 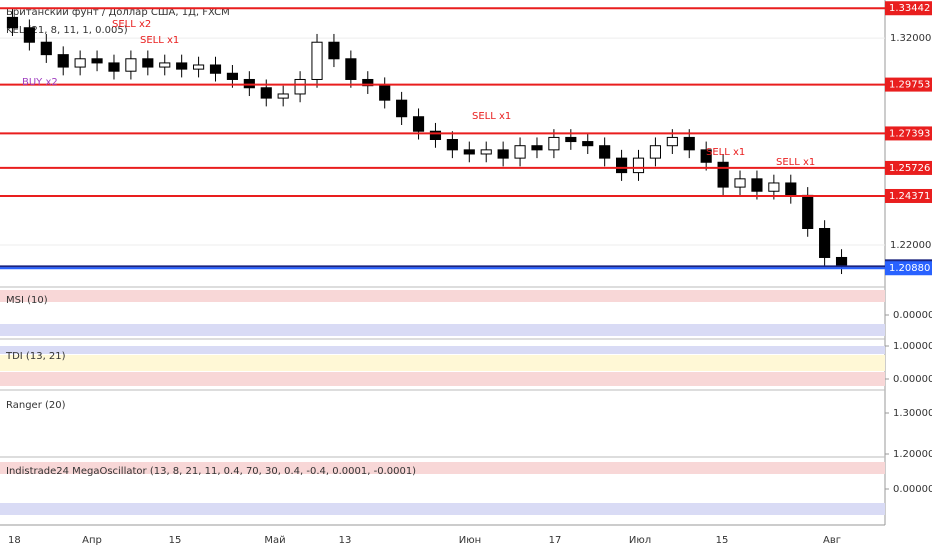 I want to click on panel-title: TDI (13, 21), so click(x=35, y=356).